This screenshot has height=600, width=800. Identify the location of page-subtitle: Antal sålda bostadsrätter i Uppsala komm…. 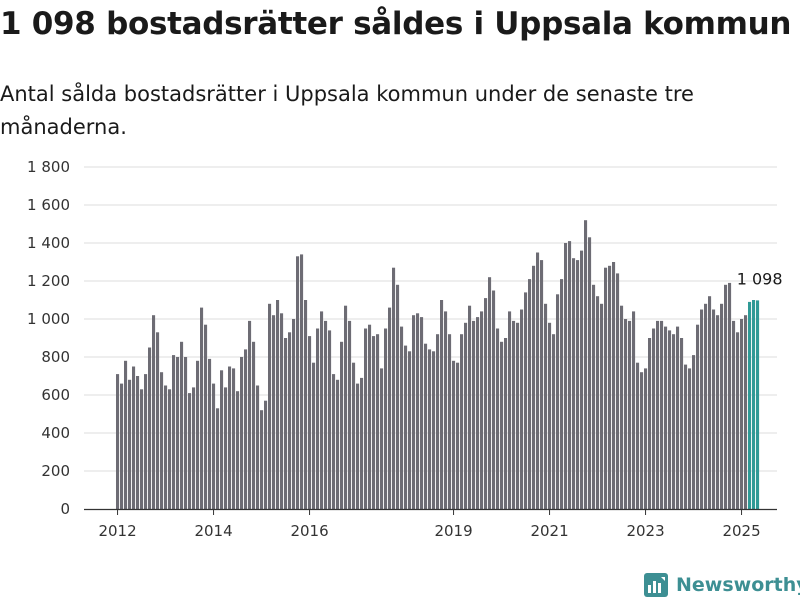
(347, 110).